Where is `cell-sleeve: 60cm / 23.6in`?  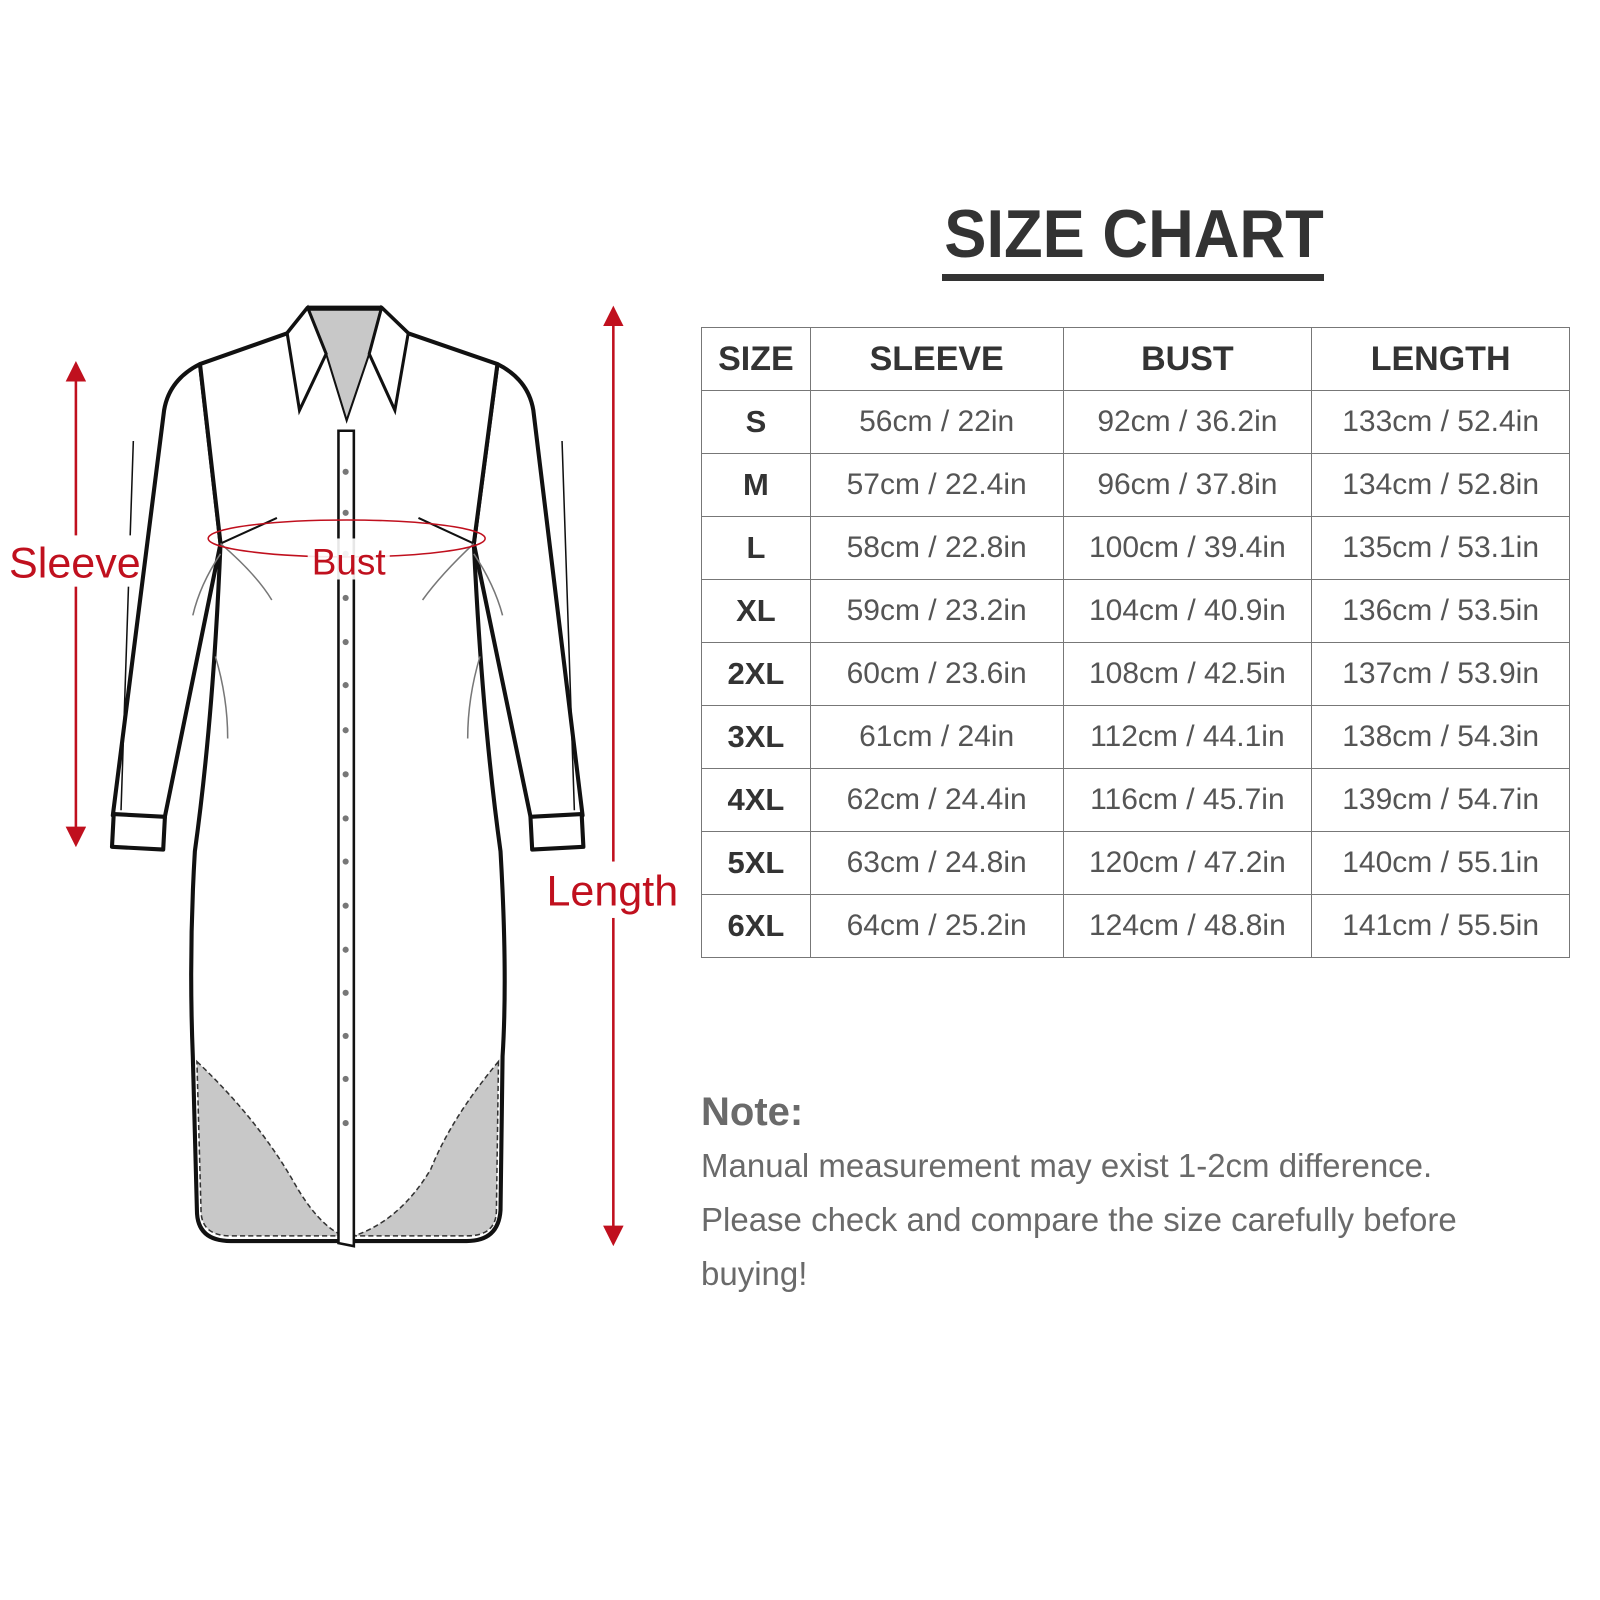
cell-sleeve: 60cm / 23.6in is located at coordinates (936, 674).